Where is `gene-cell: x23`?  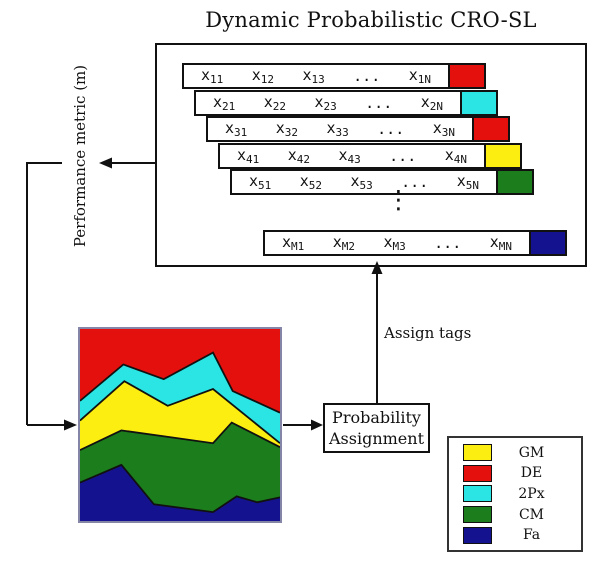
gene-cell: x23 is located at coordinates (325, 103).